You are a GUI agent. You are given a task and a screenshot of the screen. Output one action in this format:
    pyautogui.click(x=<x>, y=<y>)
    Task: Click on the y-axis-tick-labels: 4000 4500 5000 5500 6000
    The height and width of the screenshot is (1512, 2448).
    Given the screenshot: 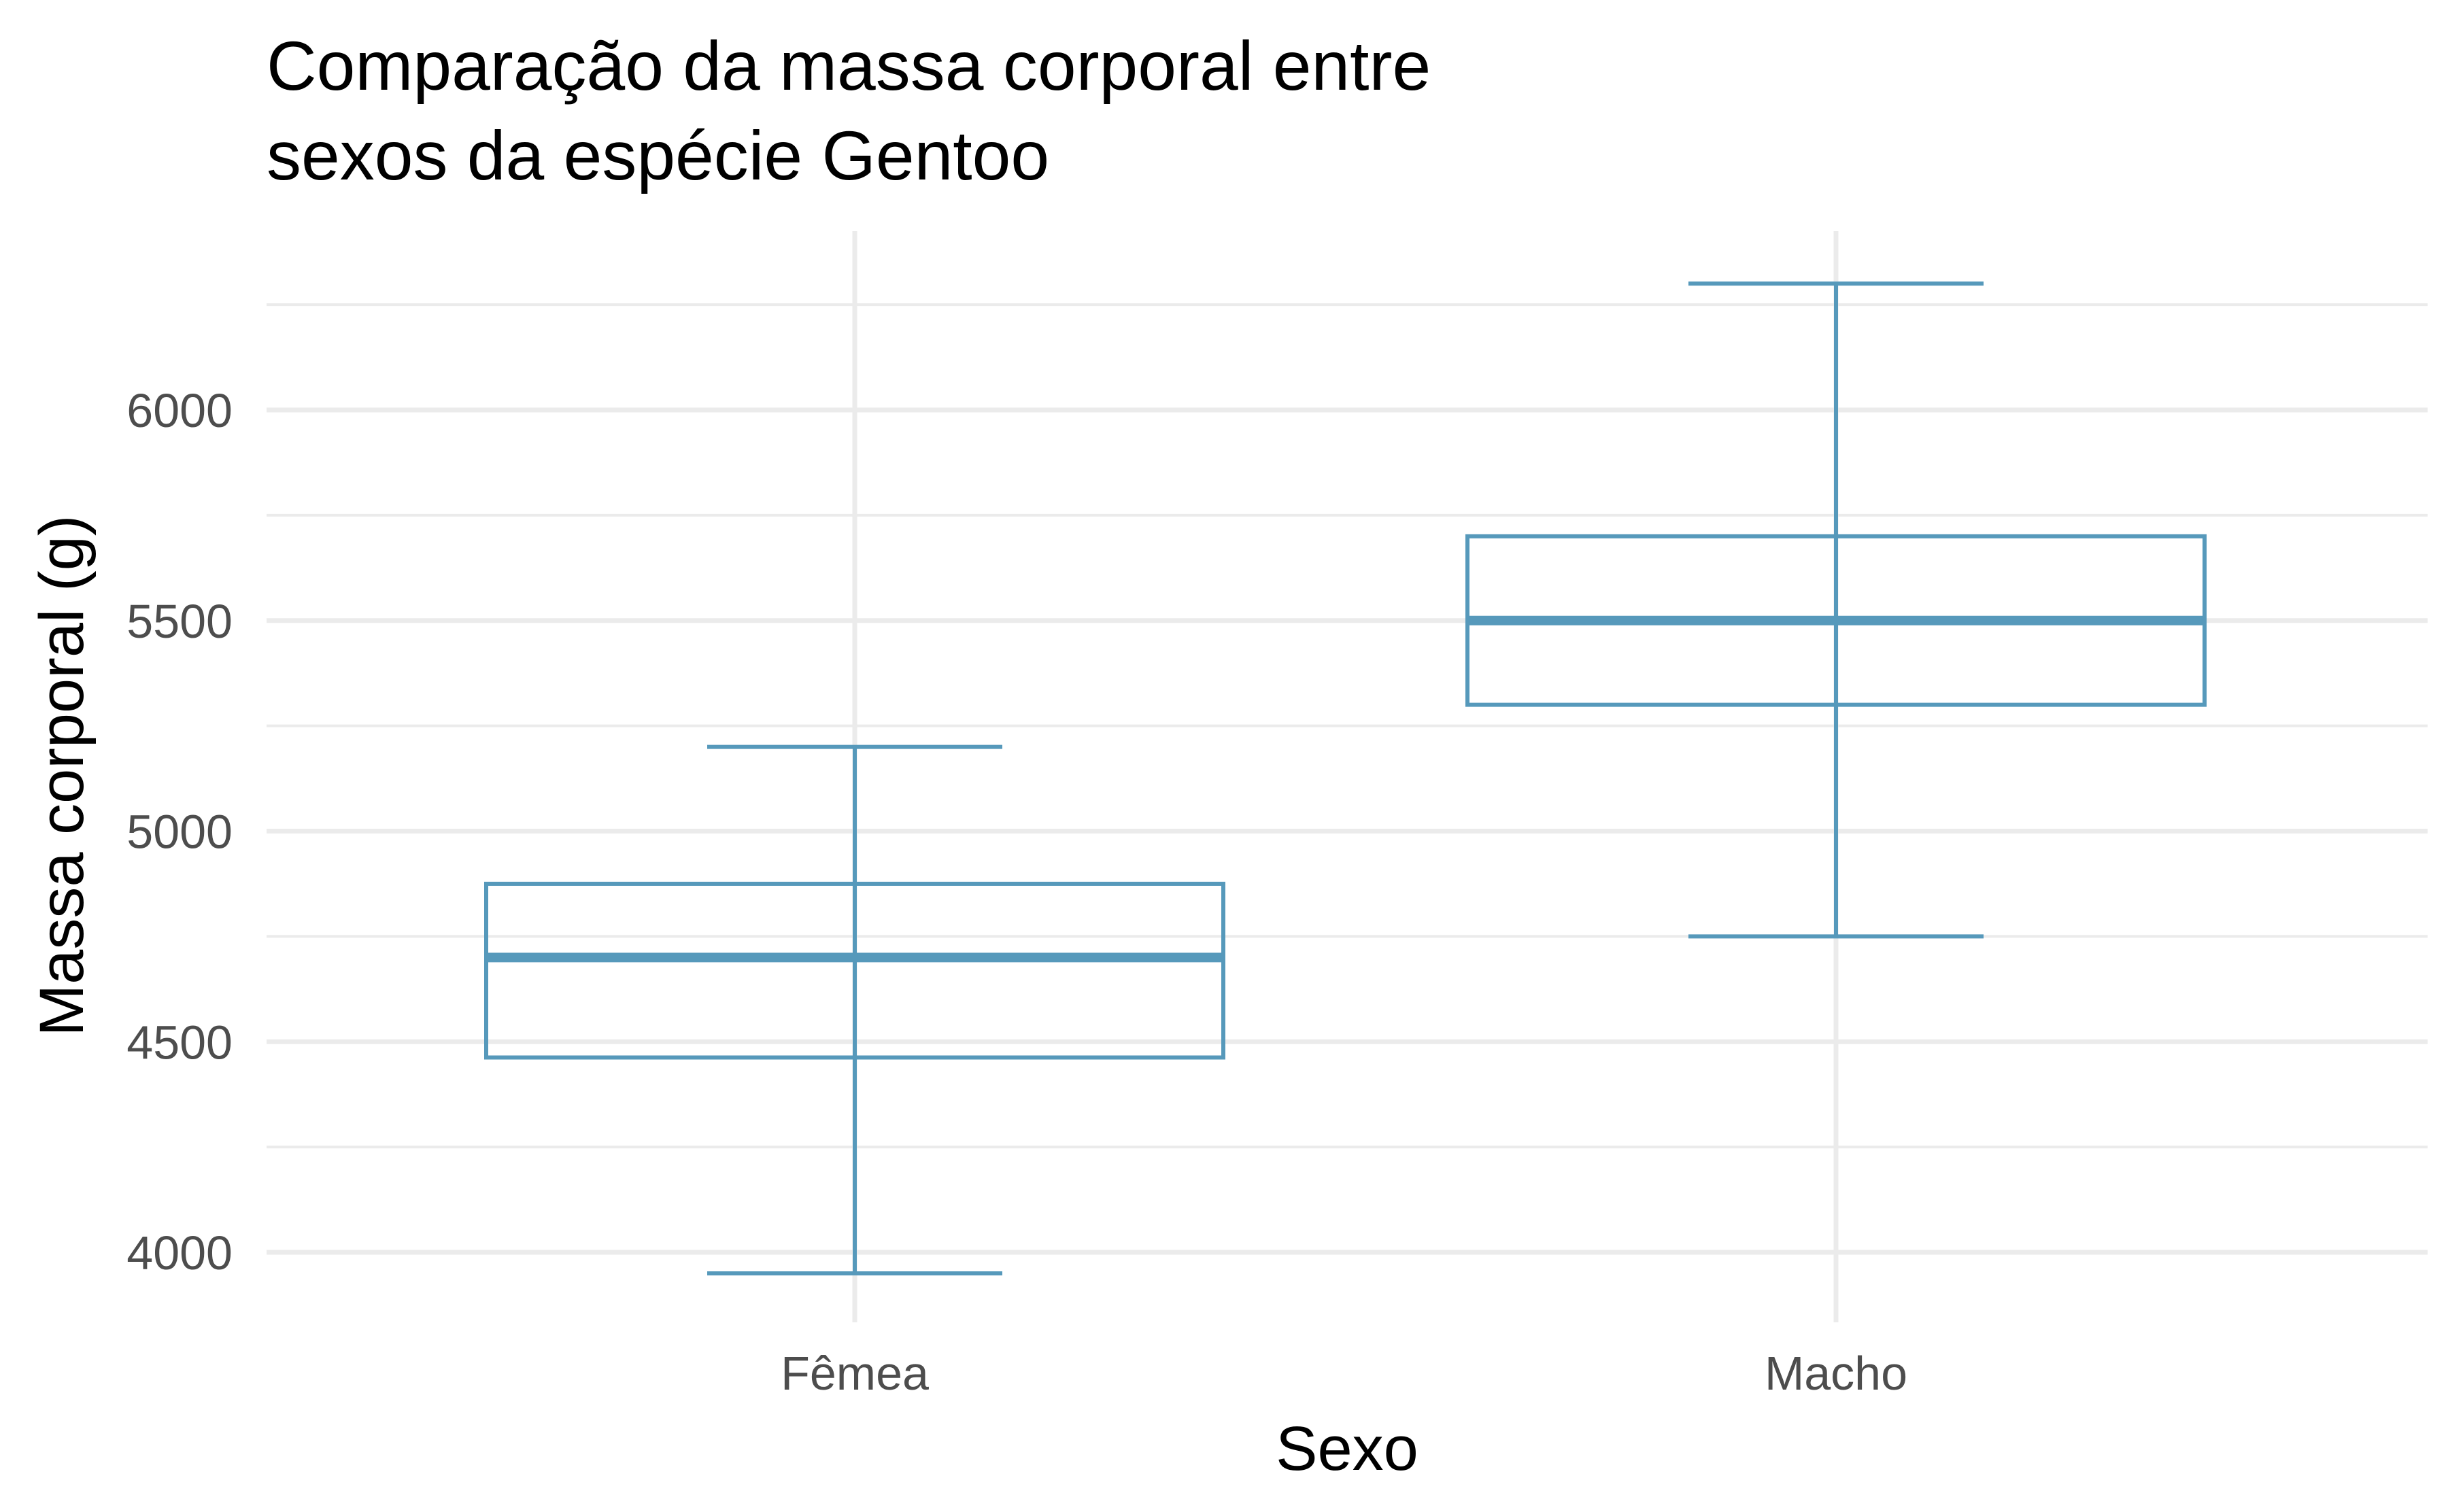 What is the action you would take?
    pyautogui.click(x=180, y=831)
    